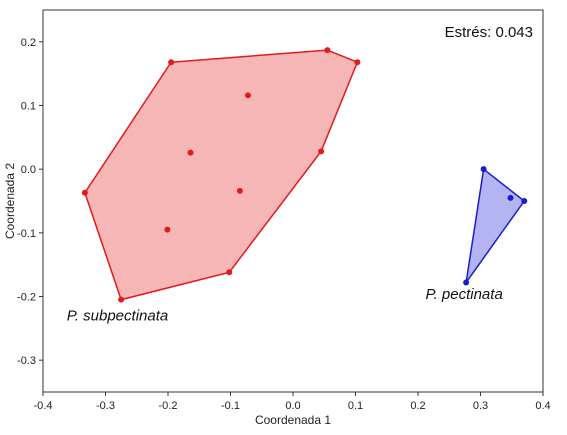 This screenshot has width=567, height=435. I want to click on x-tick-label: -0.2, so click(168, 406).